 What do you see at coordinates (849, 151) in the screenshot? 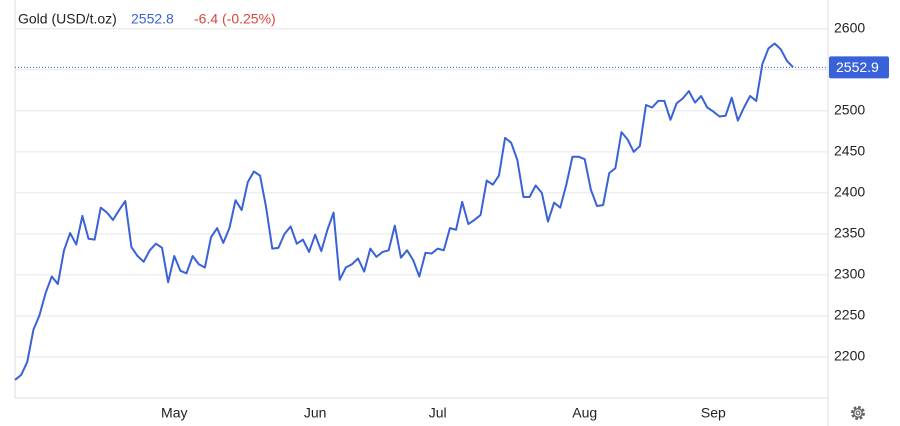
I see `y-tick-label: 2450` at bounding box center [849, 151].